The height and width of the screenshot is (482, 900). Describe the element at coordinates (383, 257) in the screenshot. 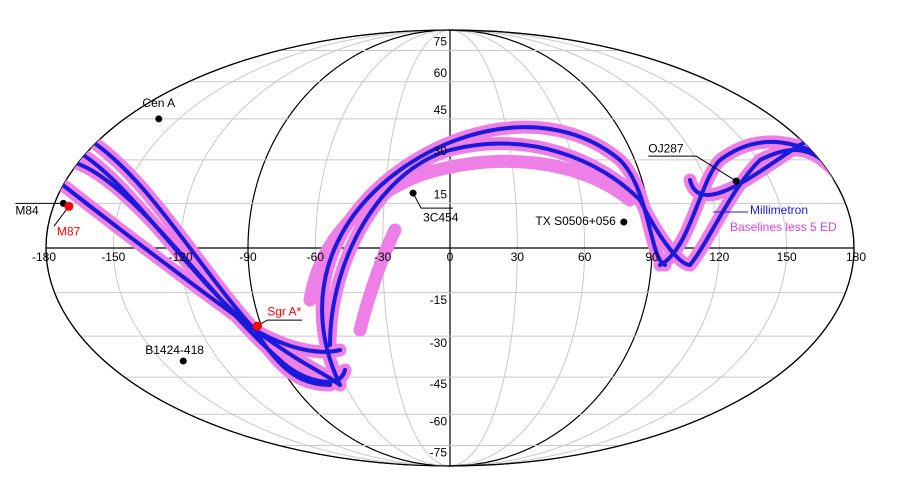

I see `lon-tick-label: -30` at that location.